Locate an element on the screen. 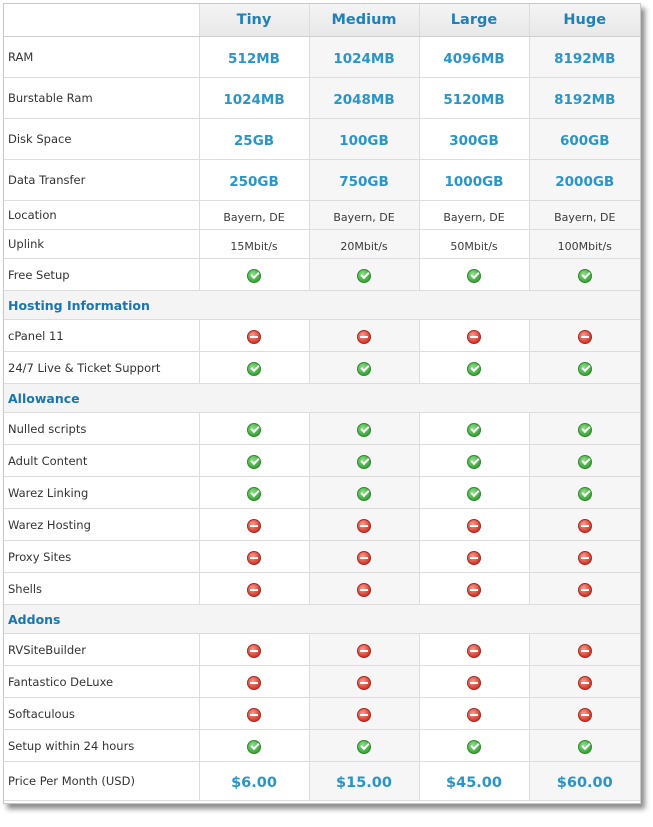 The height and width of the screenshot is (827, 653). section-heading: Addons is located at coordinates (322, 619).